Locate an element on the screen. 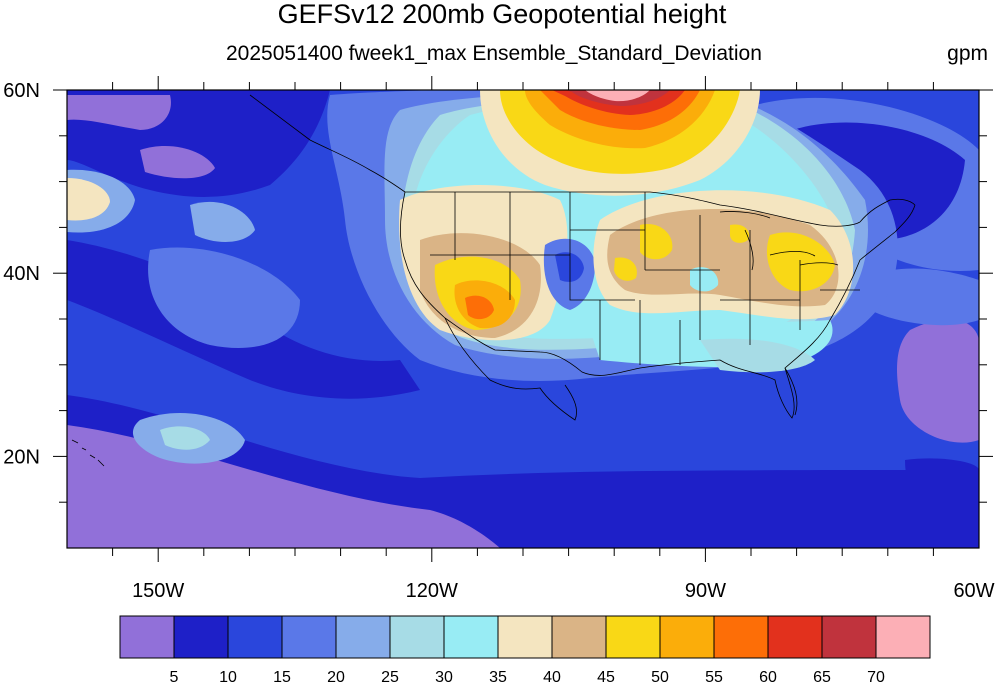 Image resolution: width=1004 pixels, height=683 pixels. x-tick-label: 150W is located at coordinates (158, 591).